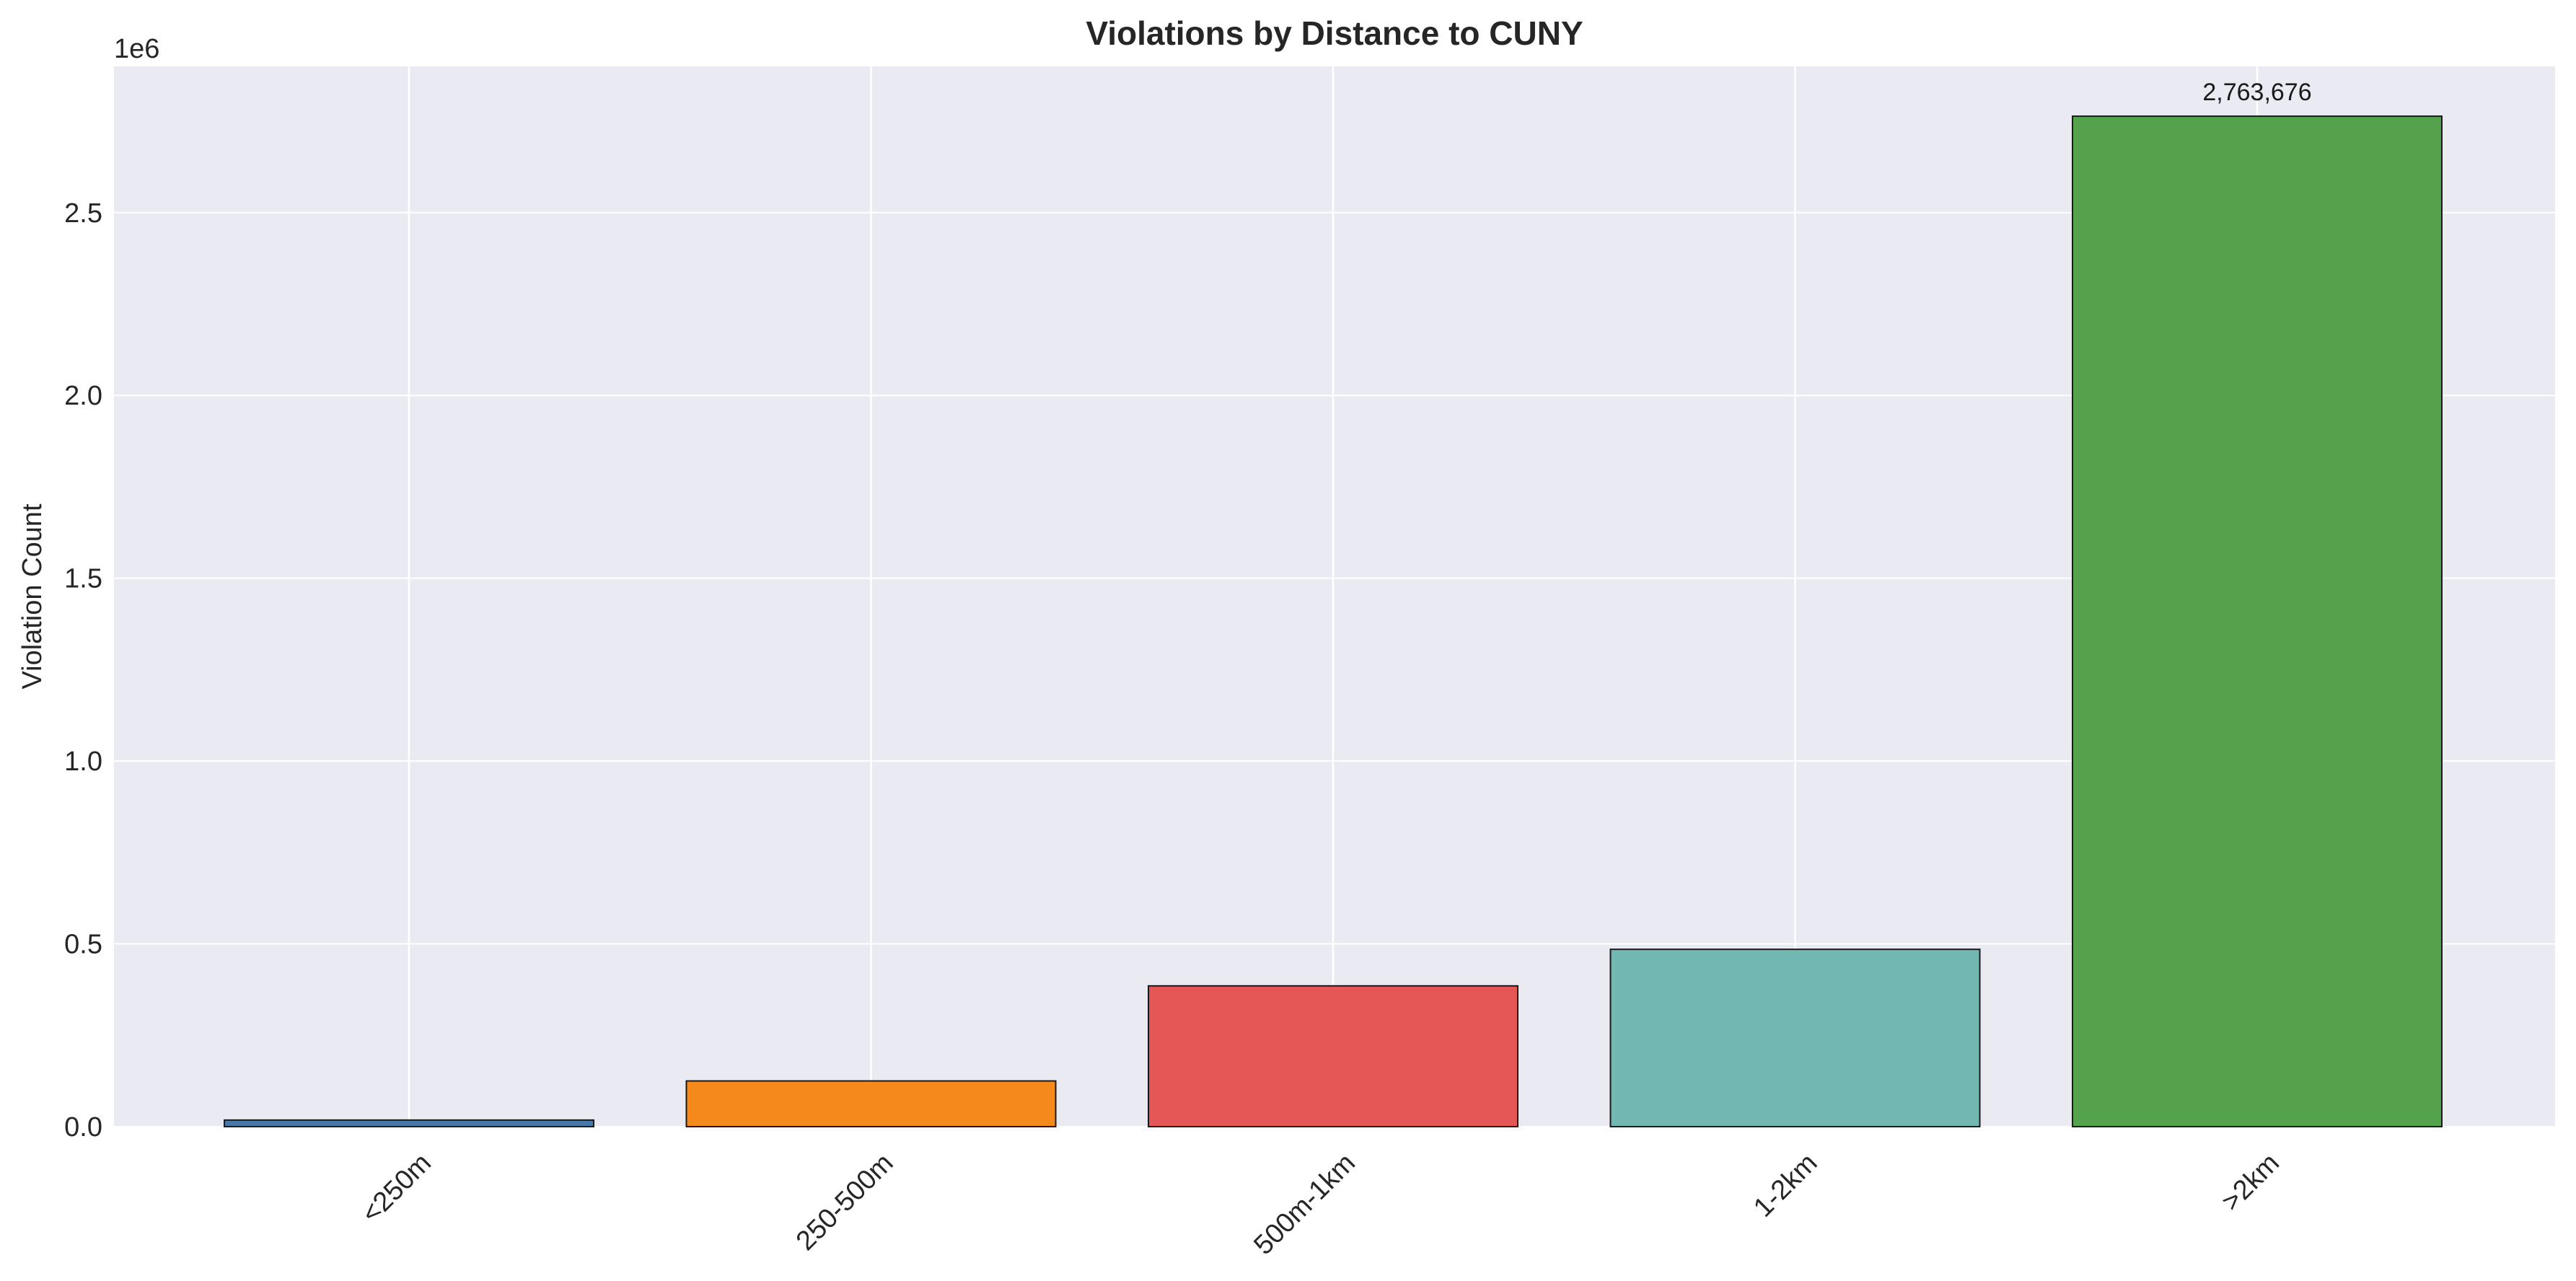  I want to click on data-label: 2,763,676, so click(2256, 92).